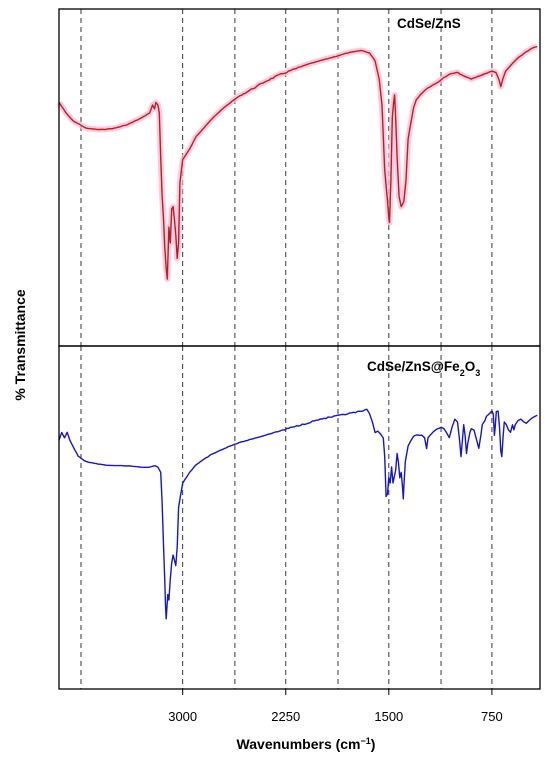 The image size is (550, 759). I want to click on panel-label-part-0-0: CdSe/ZnS, so click(429, 23).